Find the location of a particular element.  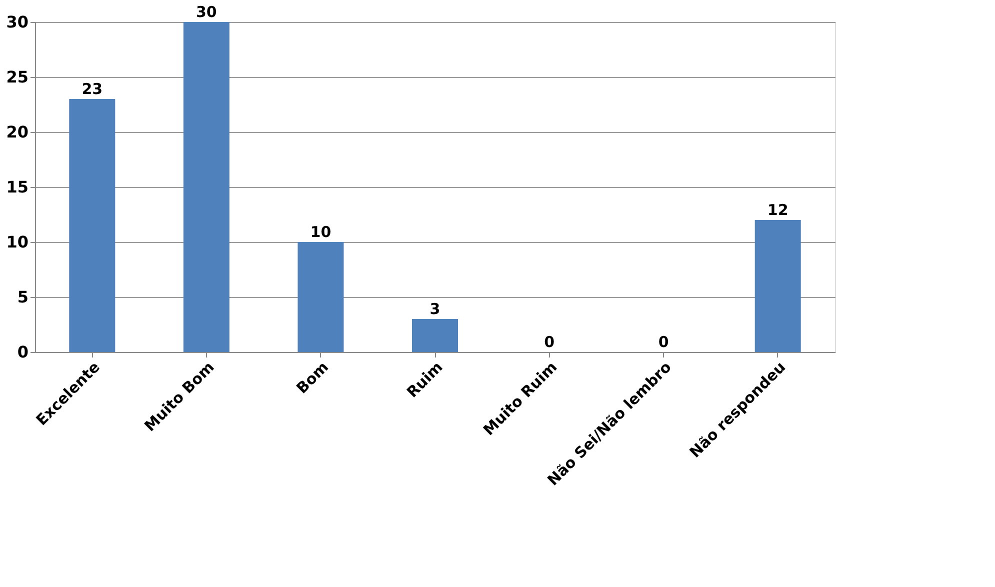

y-tick-label: 0 is located at coordinates (22, 352).